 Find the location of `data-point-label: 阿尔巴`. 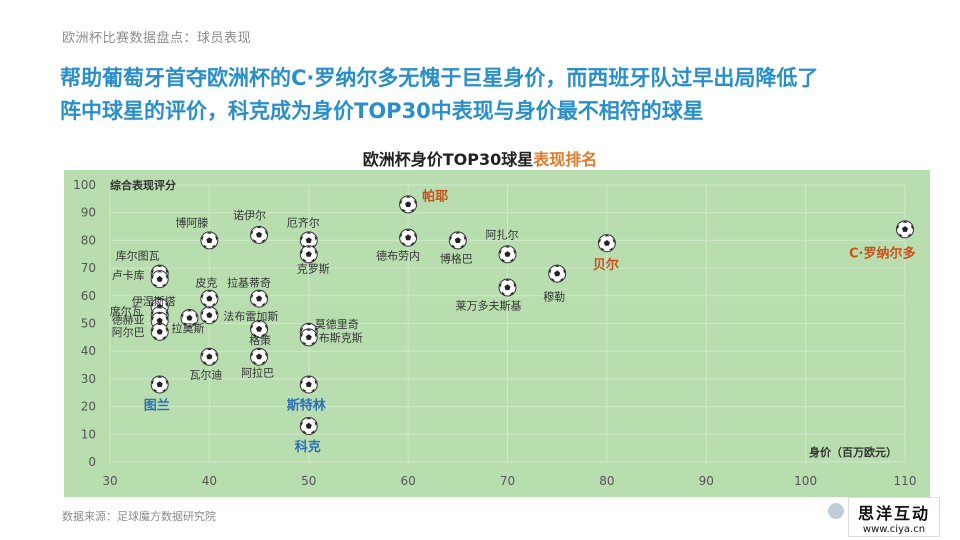

data-point-label: 阿尔巴 is located at coordinates (128, 332).